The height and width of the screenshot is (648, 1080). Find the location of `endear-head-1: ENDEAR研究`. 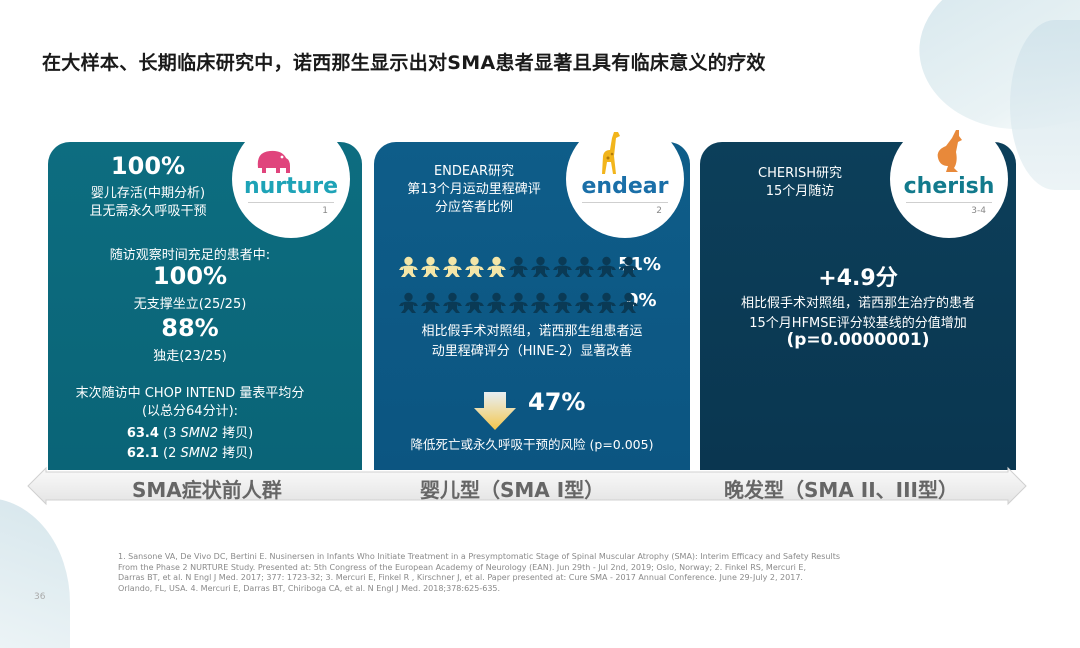

endear-head-1: ENDEAR研究 is located at coordinates (474, 171).